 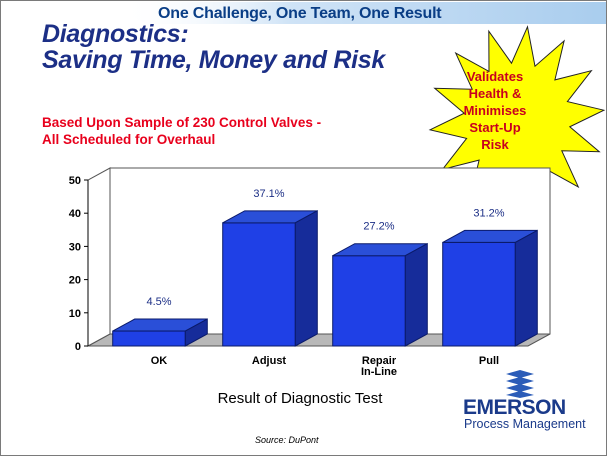 I want to click on banner-slogan: One Challenge, One Team, One Result, so click(x=300, y=13).